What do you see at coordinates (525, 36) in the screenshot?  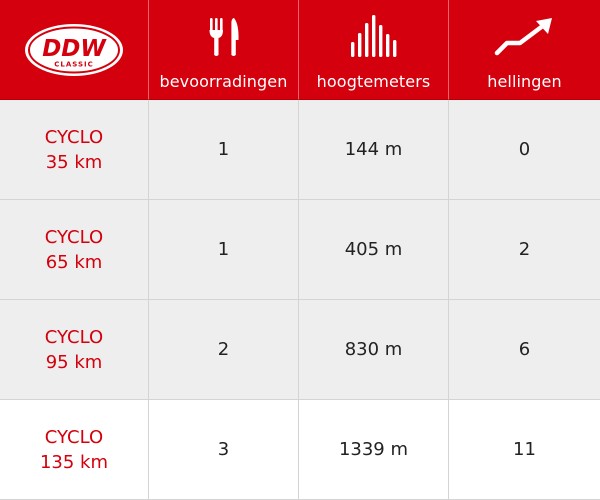 I see `trend-up-arrow-icon` at bounding box center [525, 36].